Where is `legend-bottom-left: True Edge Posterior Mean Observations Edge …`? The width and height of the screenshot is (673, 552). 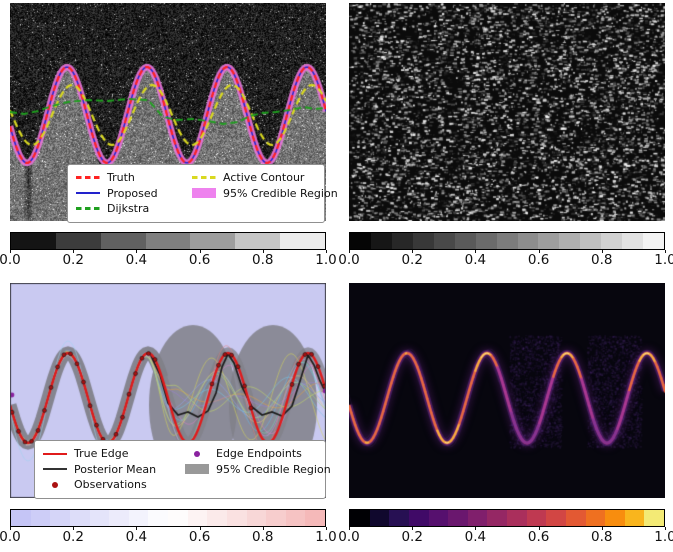
legend-bottom-left: True Edge Posterior Mean Observations Edge … is located at coordinates (182, 469).